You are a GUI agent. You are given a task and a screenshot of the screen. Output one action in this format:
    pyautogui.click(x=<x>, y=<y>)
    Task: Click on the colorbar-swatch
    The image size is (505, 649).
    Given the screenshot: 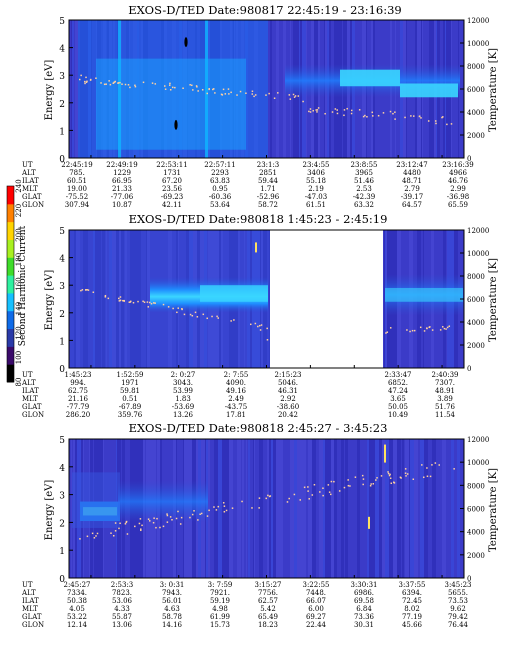 What is the action you would take?
    pyautogui.click(x=10, y=320)
    